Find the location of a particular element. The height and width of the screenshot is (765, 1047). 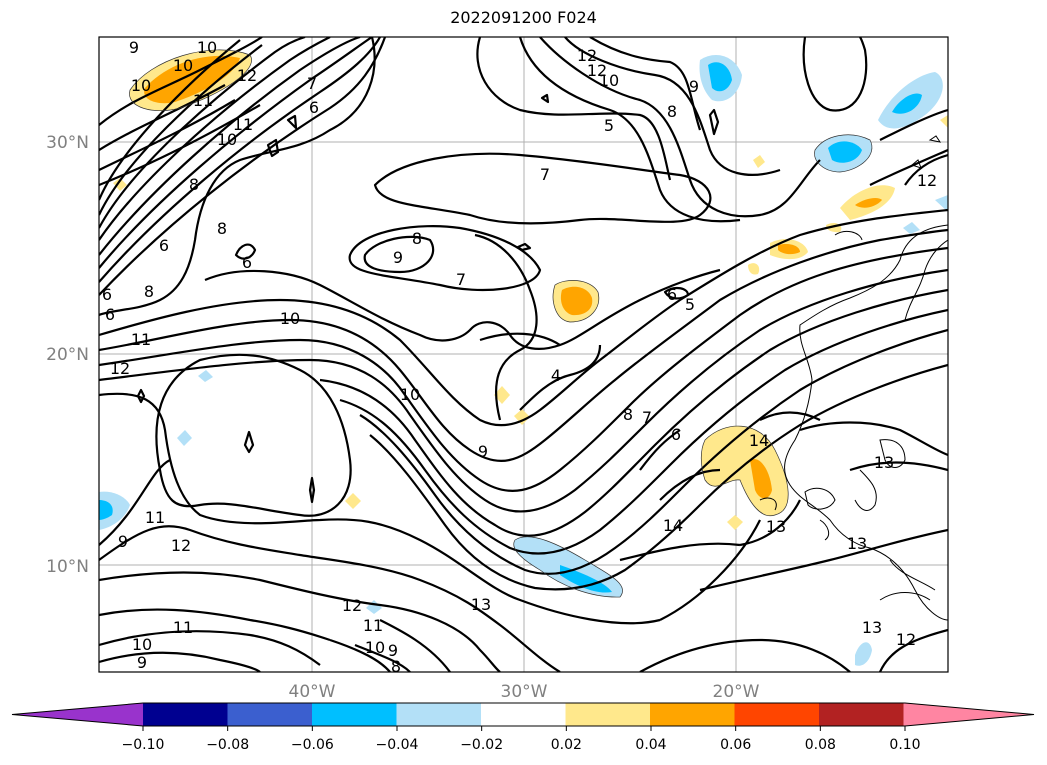

coastlines is located at coordinates (853, 378).